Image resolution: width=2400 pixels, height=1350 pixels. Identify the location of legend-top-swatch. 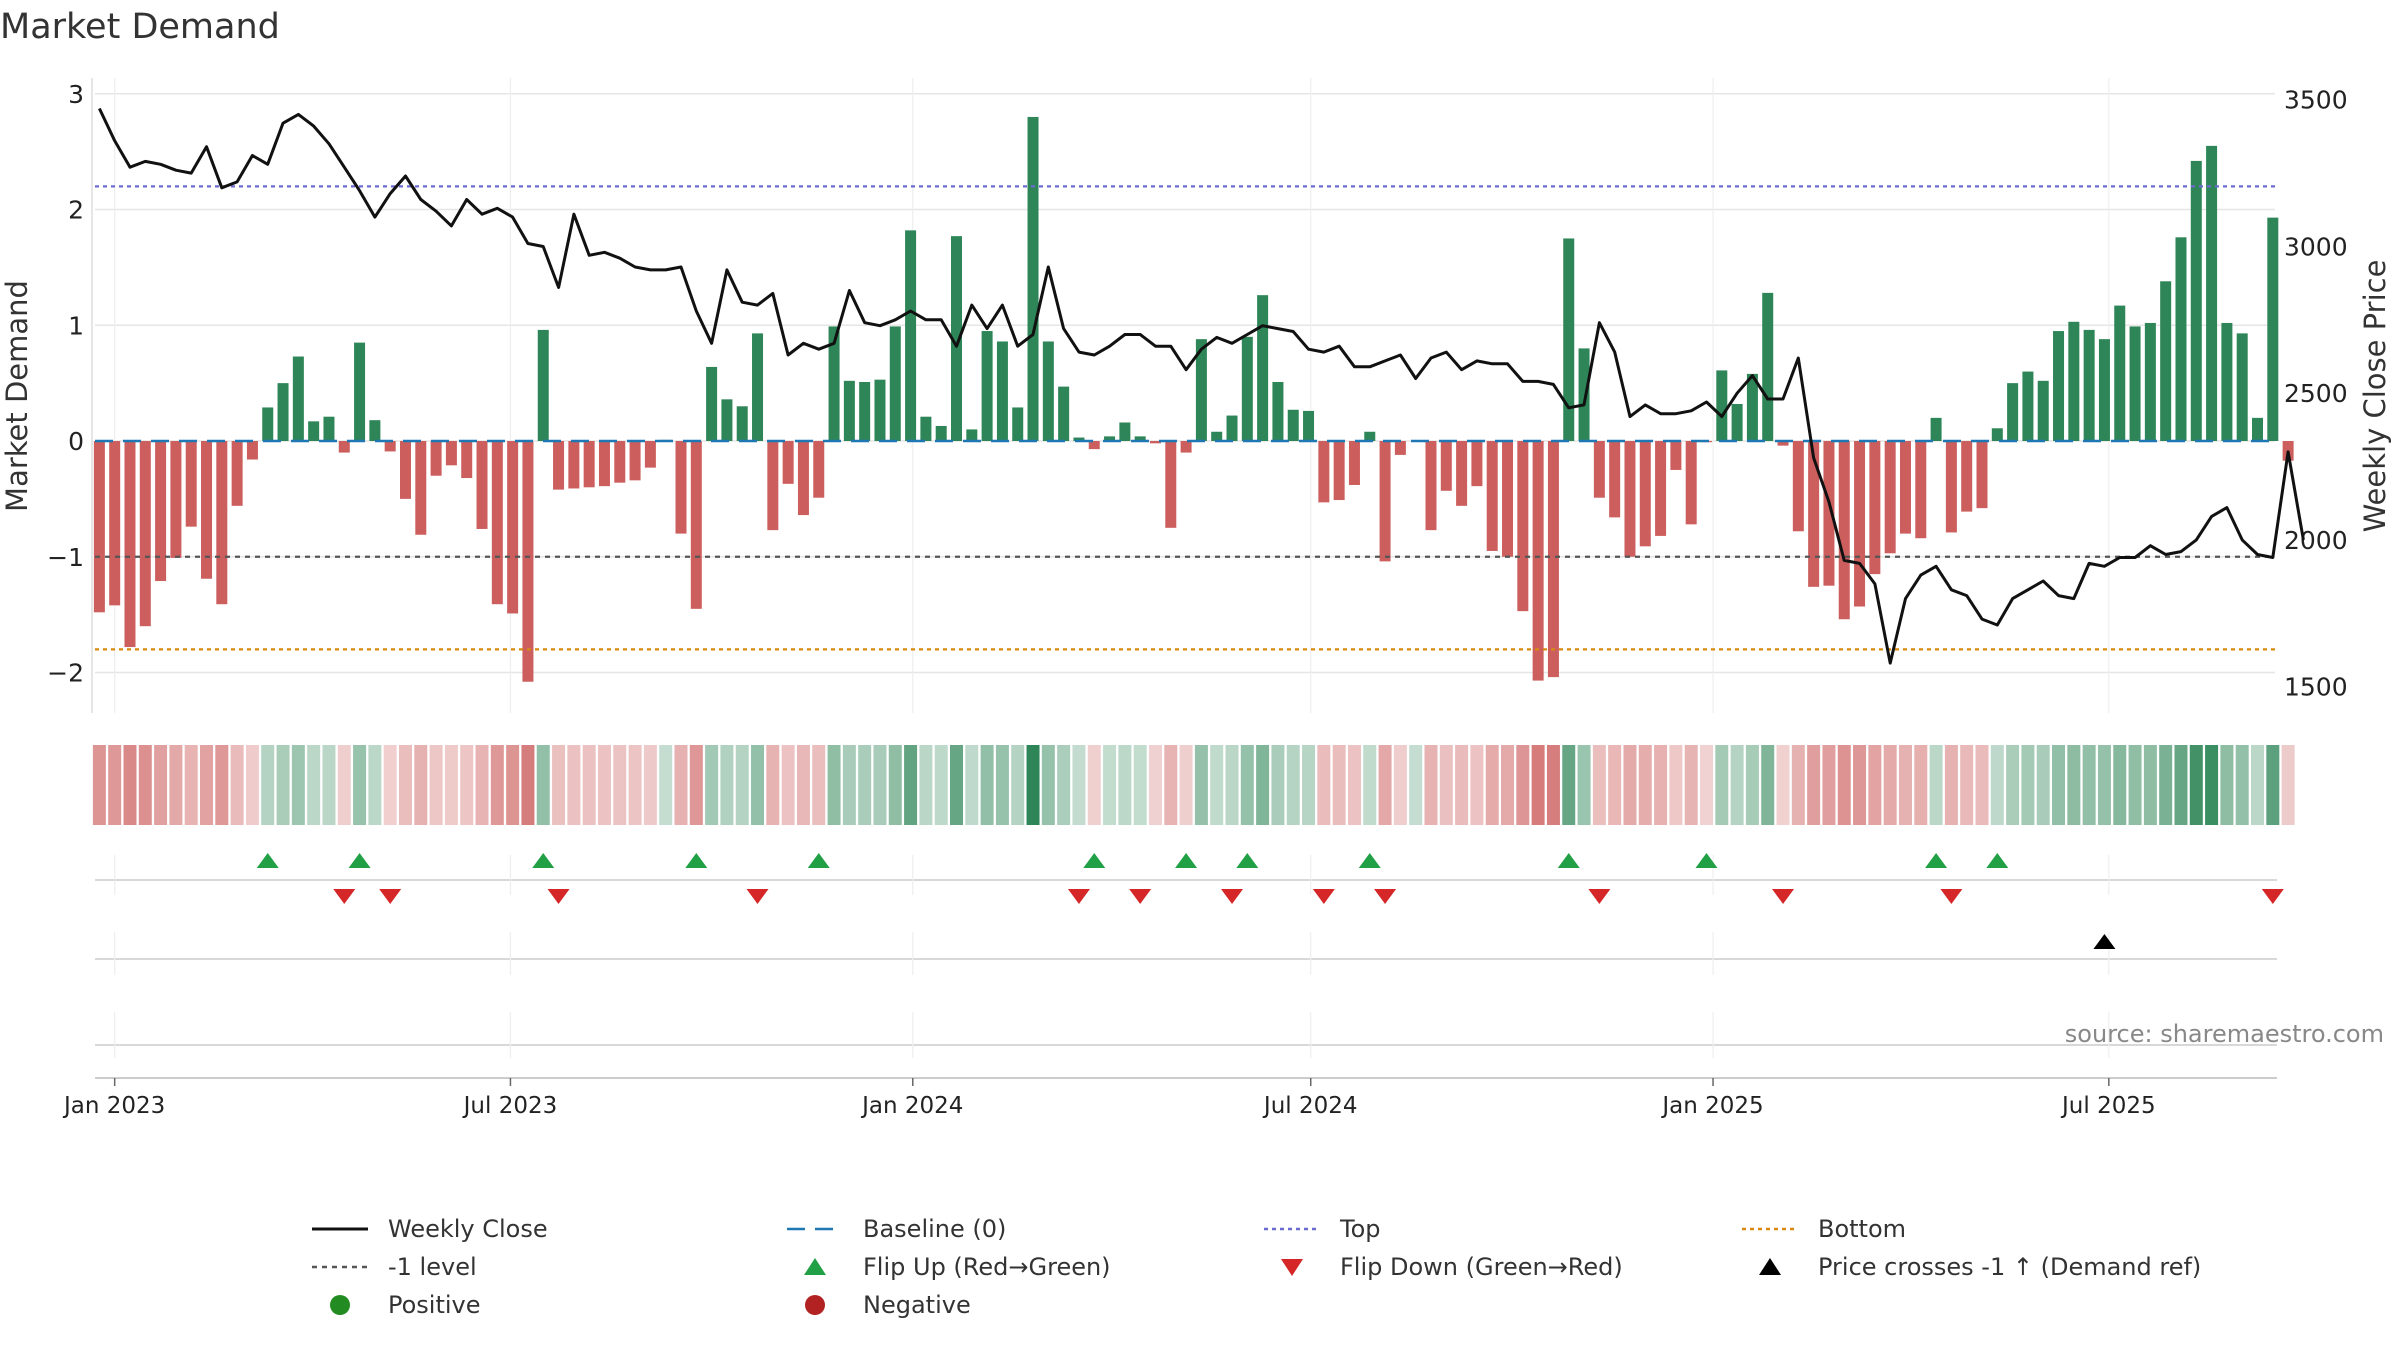
(1292, 1229).